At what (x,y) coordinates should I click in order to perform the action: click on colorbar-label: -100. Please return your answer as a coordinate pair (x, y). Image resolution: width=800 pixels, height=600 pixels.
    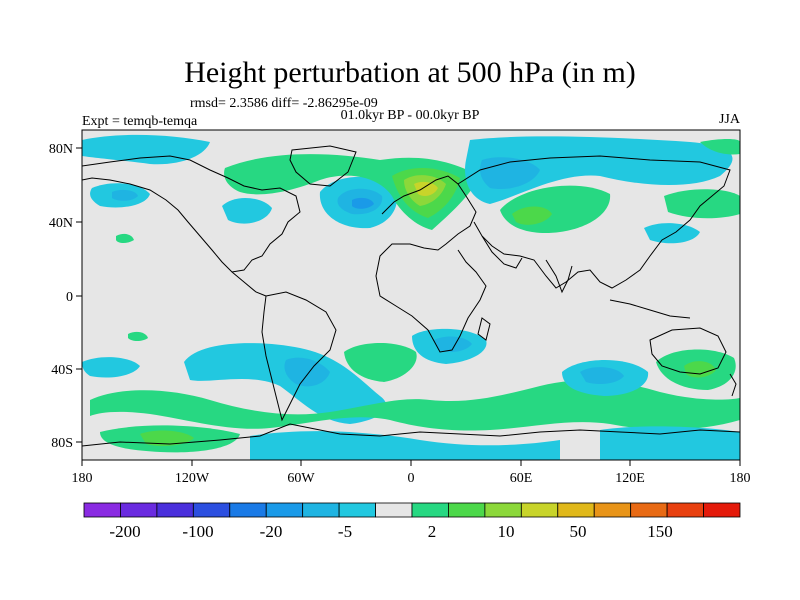
    Looking at the image, I should click on (197, 531).